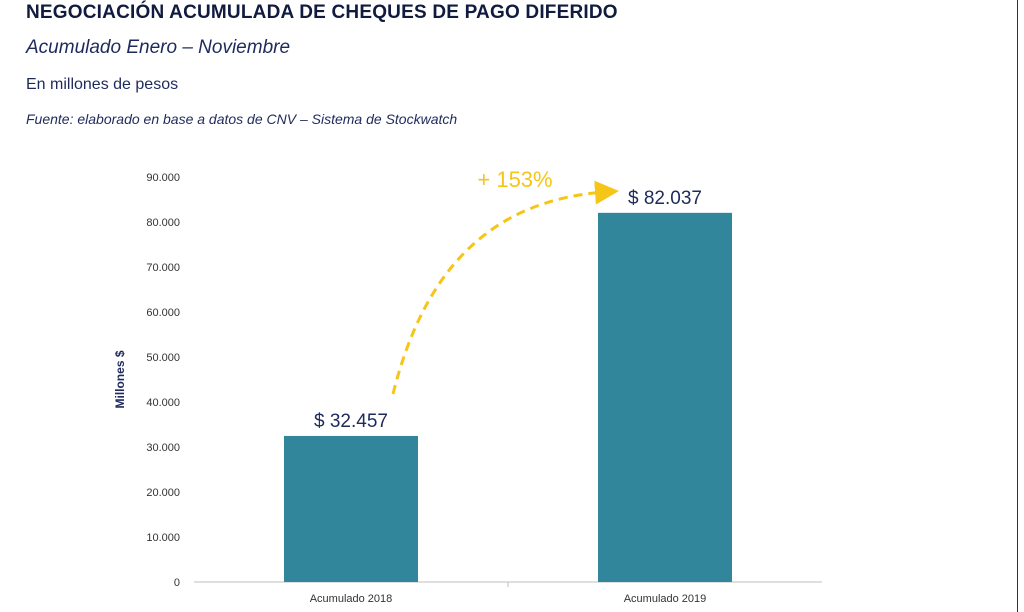 The image size is (1024, 612). What do you see at coordinates (1017, 306) in the screenshot?
I see `frame-border` at bounding box center [1017, 306].